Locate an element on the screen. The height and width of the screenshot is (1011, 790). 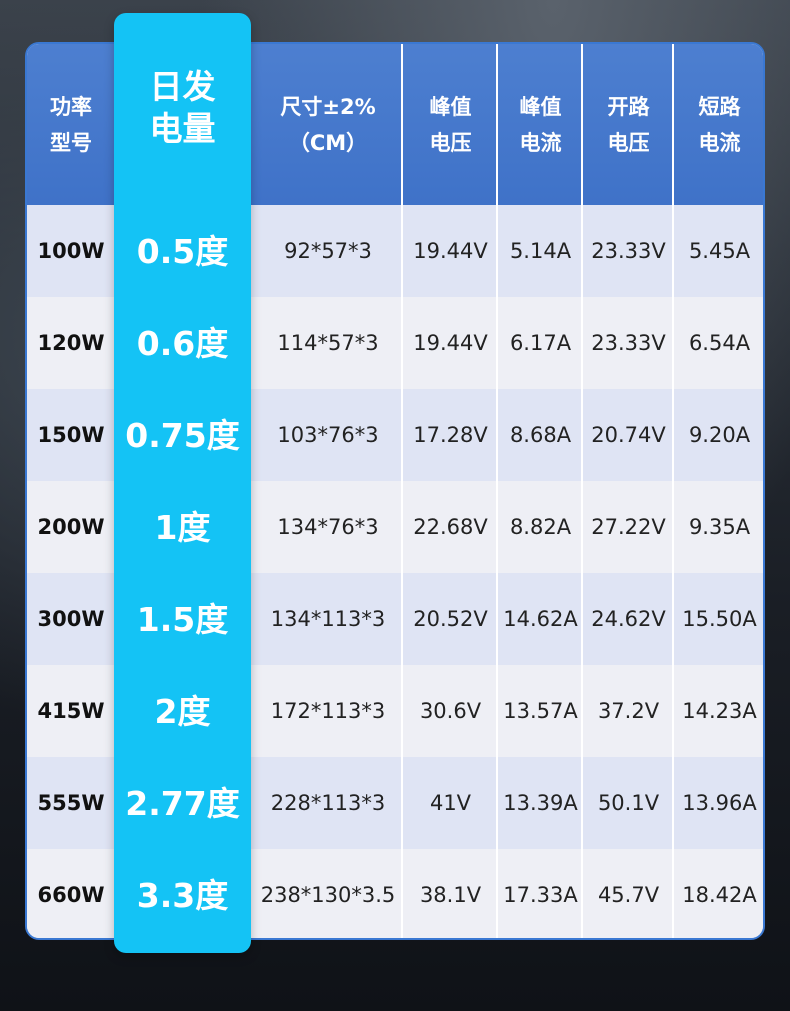
cell-peak-current: 6.17A is located at coordinates (540, 343).